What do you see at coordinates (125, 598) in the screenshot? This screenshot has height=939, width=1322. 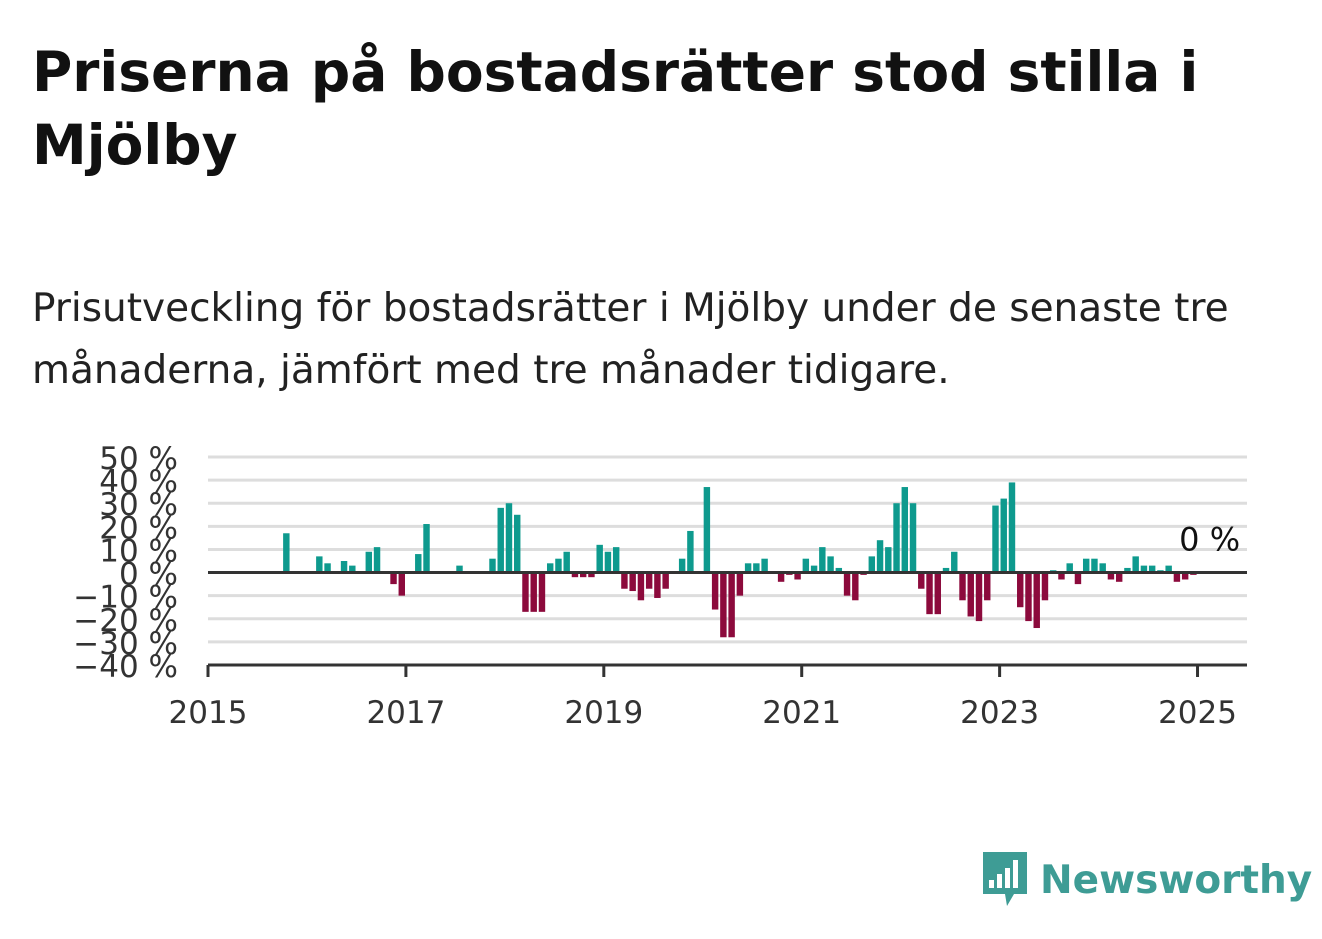 I see `y-tick-label: −10 %` at bounding box center [125, 598].